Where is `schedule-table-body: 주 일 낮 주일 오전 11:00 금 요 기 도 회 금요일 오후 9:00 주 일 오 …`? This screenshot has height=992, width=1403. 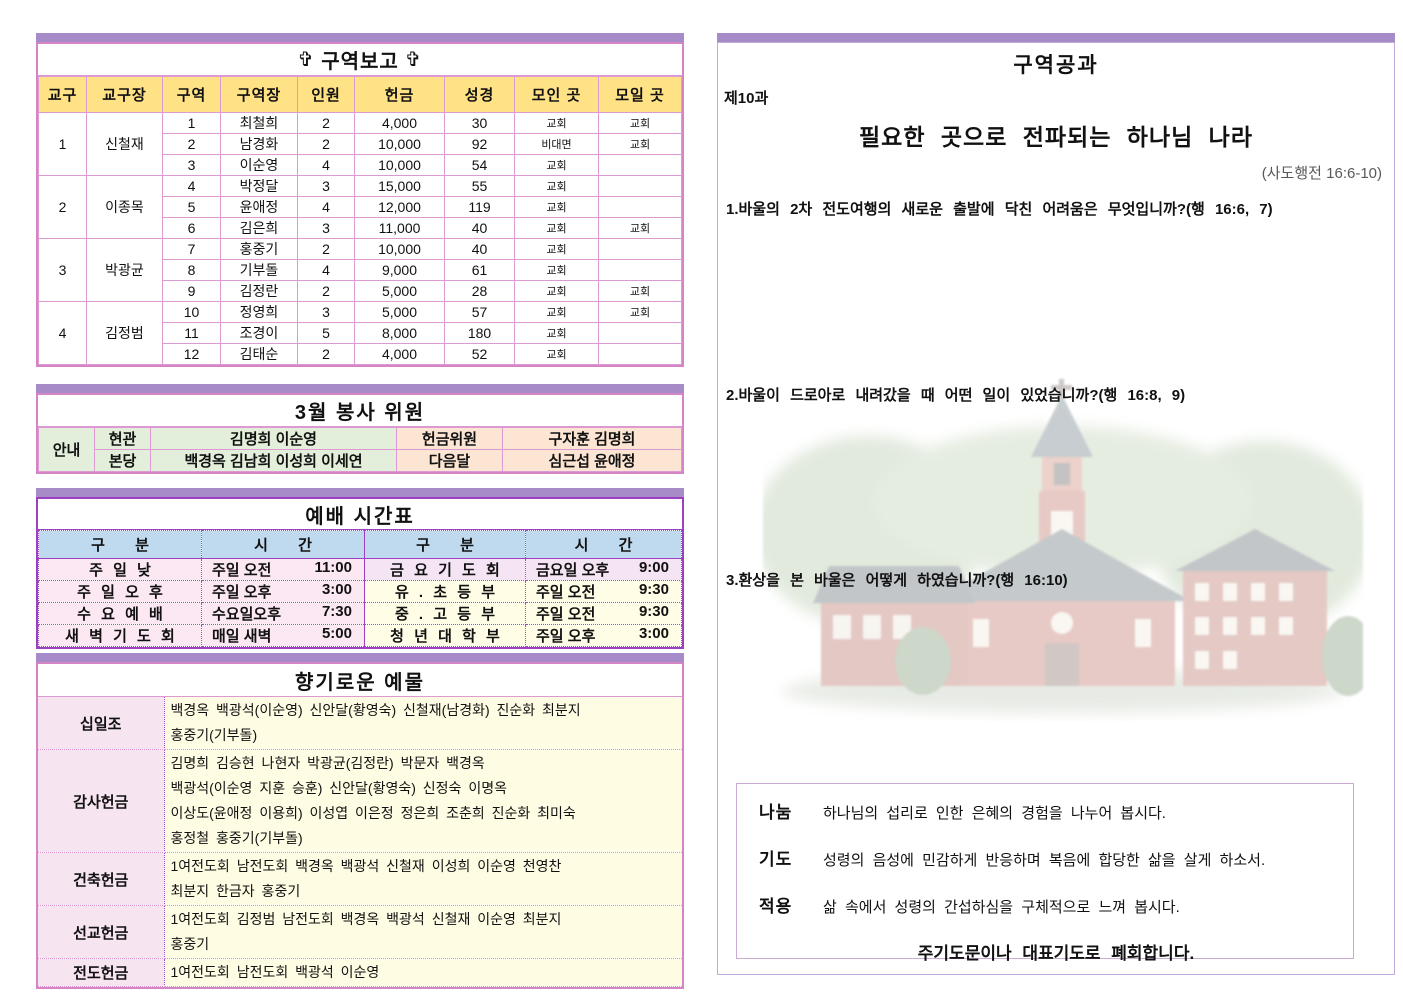 schedule-table-body: 주 일 낮 주일 오전 11:00 금 요 기 도 회 금요일 오후 9:00 주 일 오 … is located at coordinates (360, 602).